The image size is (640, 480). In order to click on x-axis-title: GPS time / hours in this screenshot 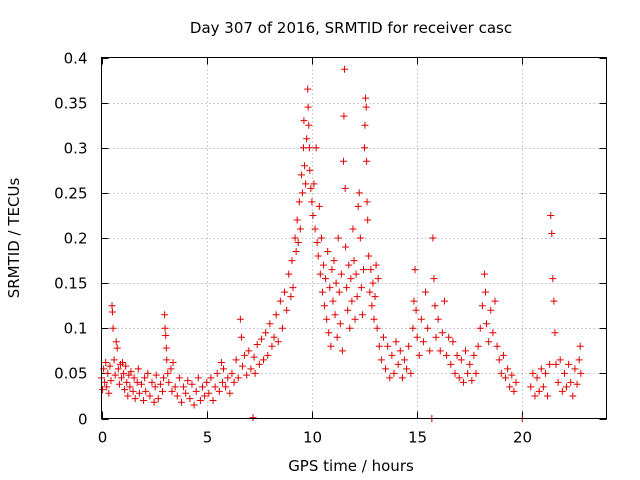, I will do `click(351, 466)`.